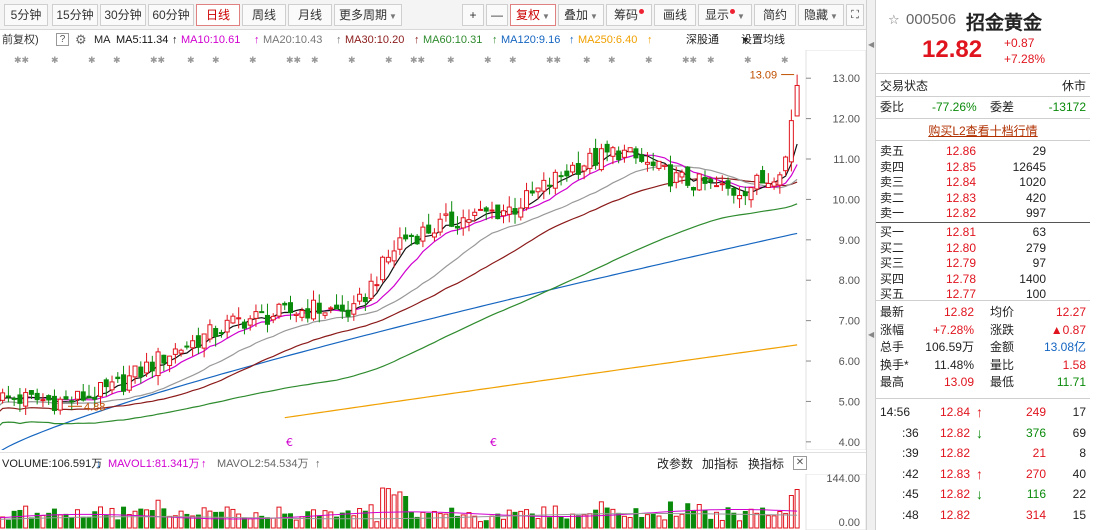  What do you see at coordinates (983, 294) in the screenshot?
I see `bid-row: 买五 12.77 100` at bounding box center [983, 294].